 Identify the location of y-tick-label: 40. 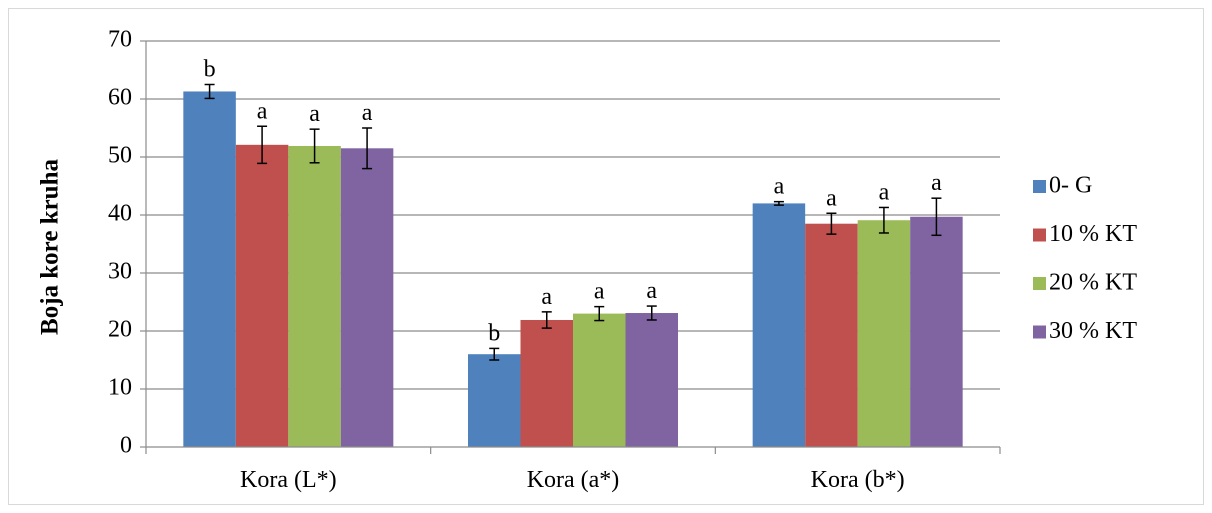
(120, 214).